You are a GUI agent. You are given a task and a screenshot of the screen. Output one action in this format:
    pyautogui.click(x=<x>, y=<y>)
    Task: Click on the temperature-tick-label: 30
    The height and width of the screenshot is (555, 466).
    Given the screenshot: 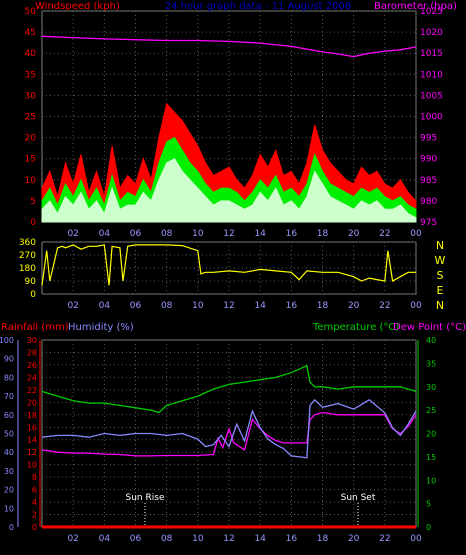 What is the action you would take?
    pyautogui.click(x=431, y=387)
    